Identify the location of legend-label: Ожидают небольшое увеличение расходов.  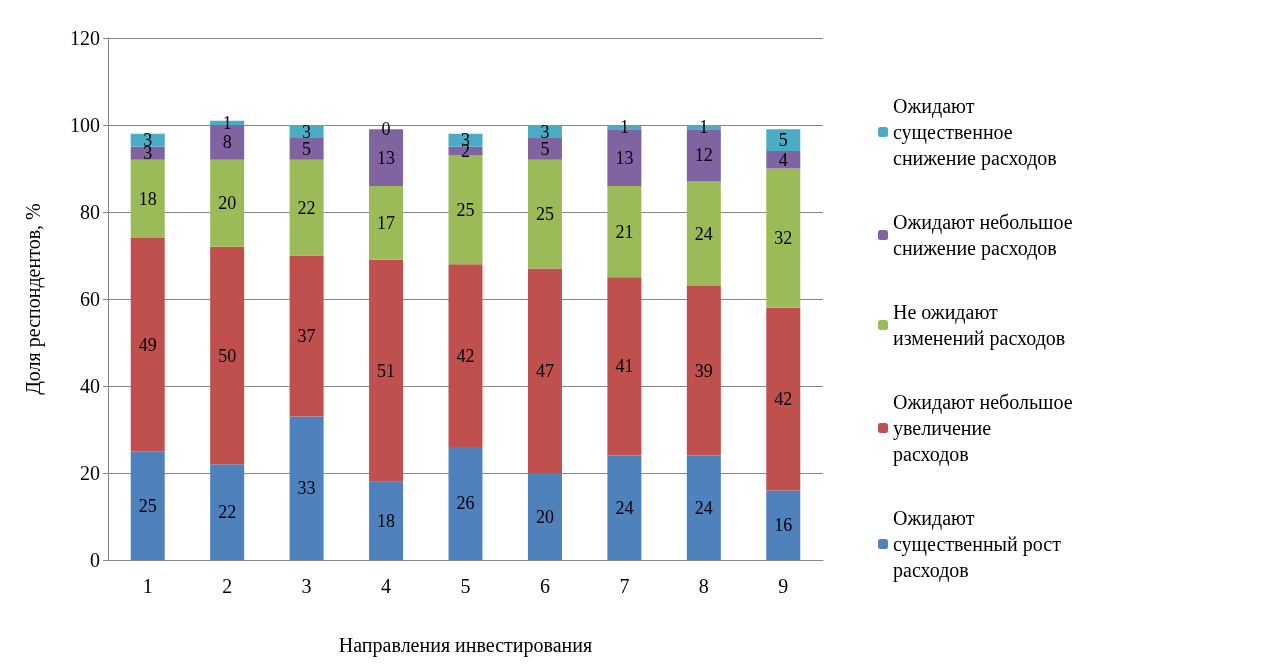
(985, 428).